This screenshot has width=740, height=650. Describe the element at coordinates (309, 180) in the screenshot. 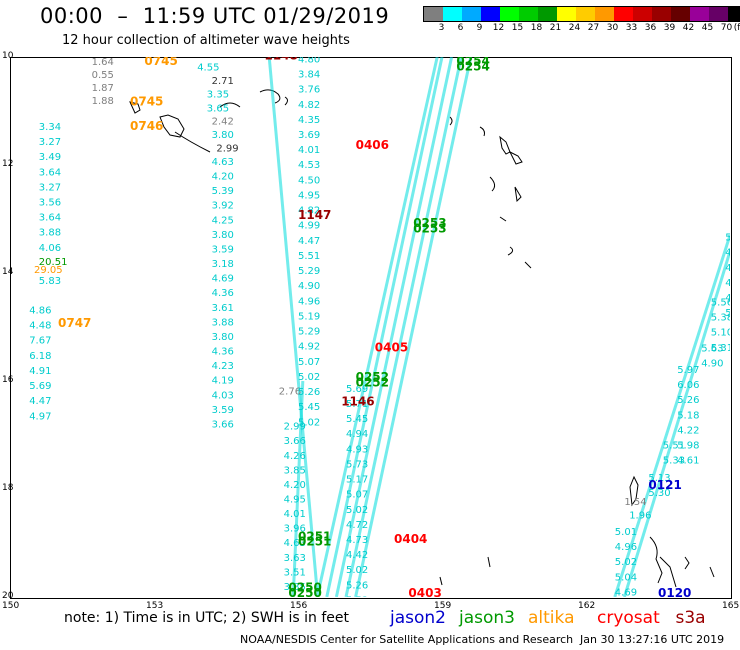

I see `map-label: 4.50` at that location.